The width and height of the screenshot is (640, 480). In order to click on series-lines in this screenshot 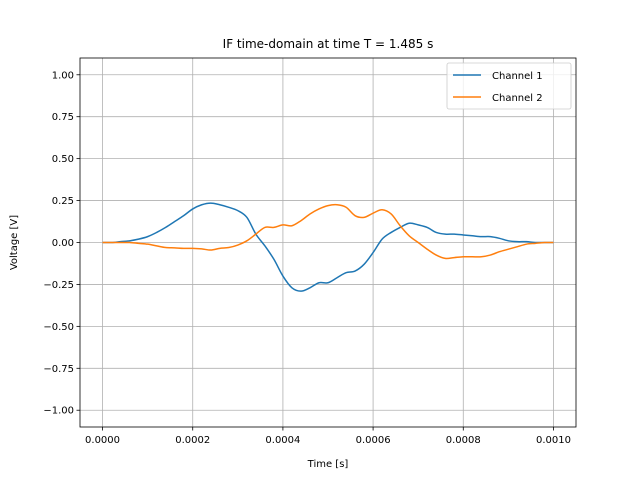, I will do `click(328, 247)`.